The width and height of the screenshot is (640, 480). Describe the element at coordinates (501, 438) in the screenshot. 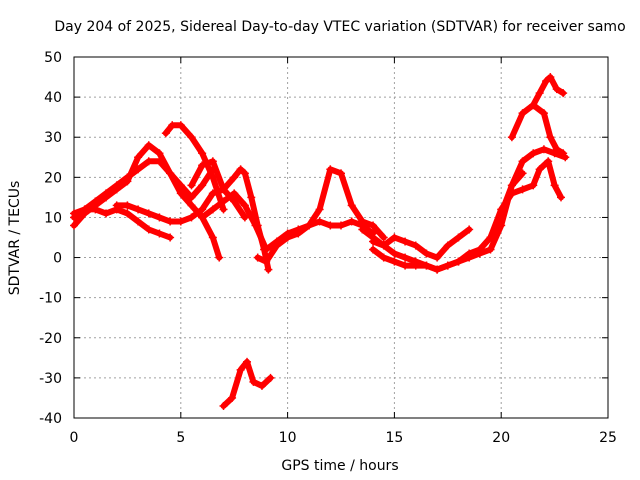

I see `x-tick-label: 20` at that location.